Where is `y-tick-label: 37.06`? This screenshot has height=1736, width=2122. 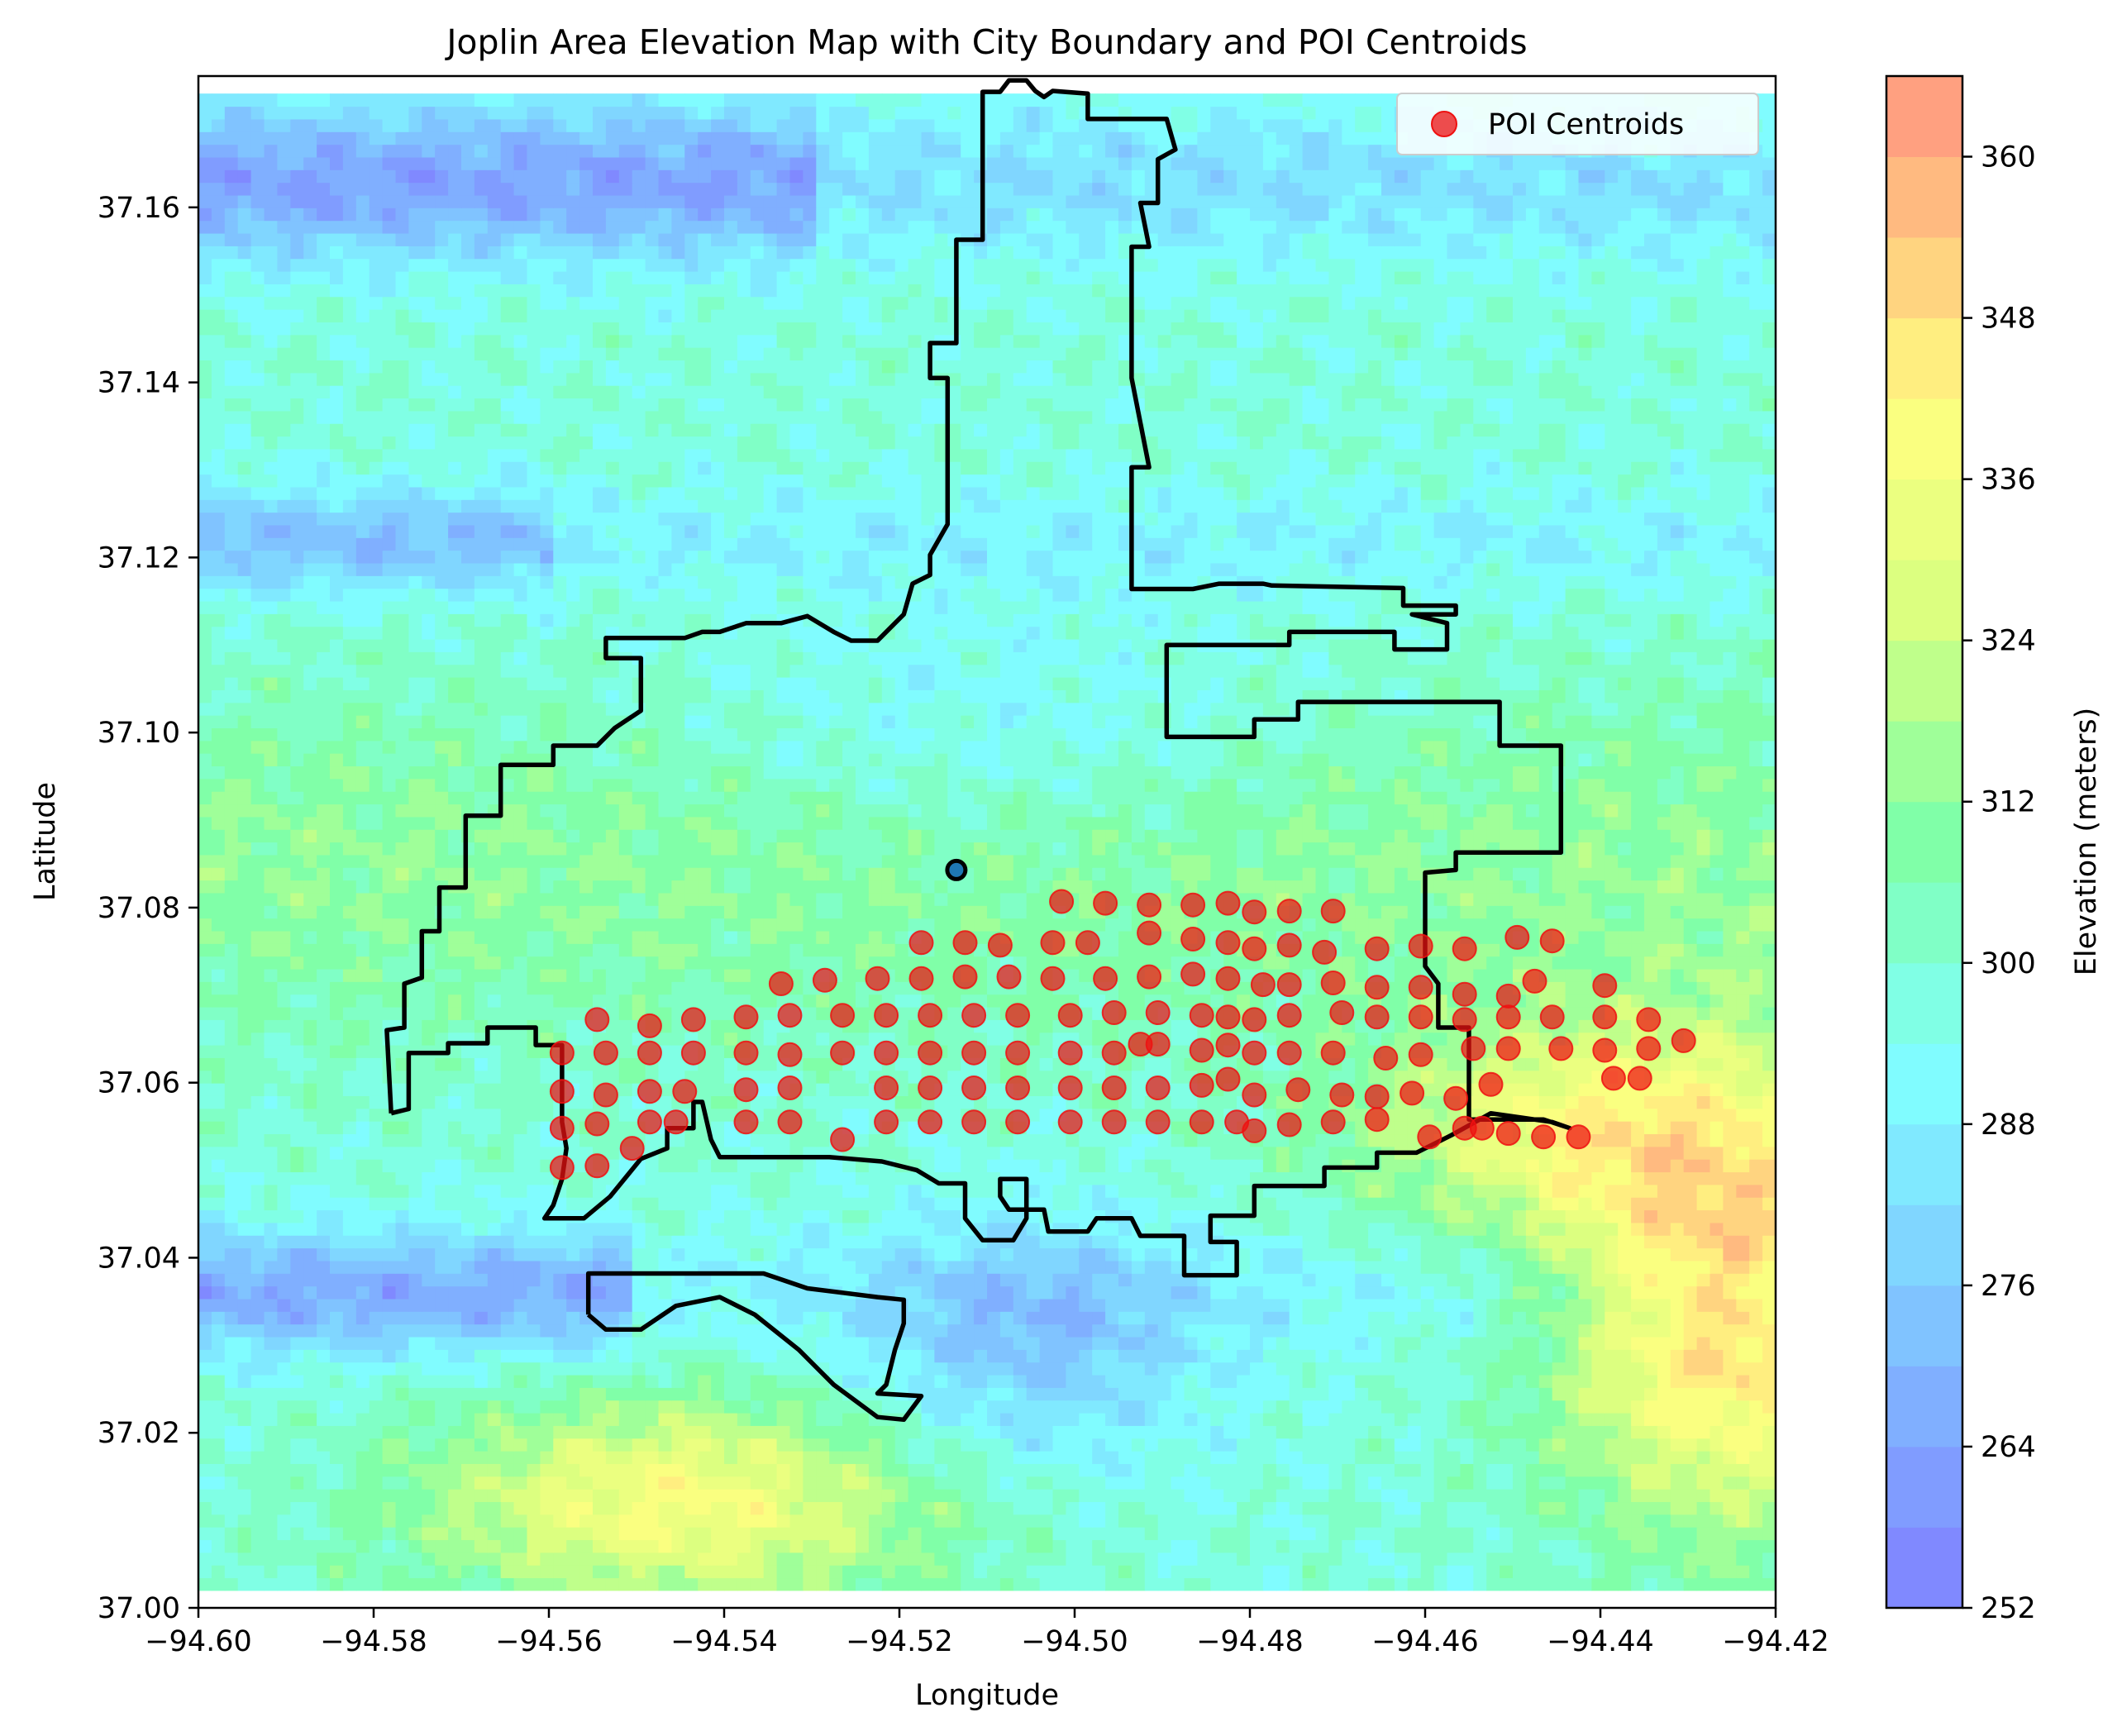
y-tick-label: 37.06 is located at coordinates (139, 1083).